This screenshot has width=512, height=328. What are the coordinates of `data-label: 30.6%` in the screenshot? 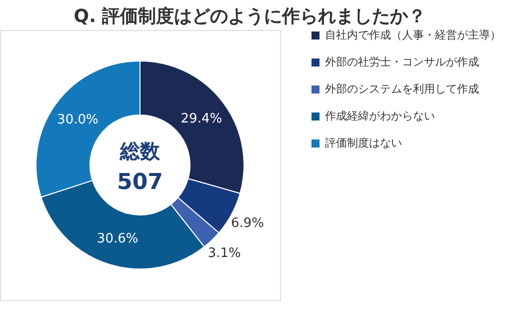 It's located at (117, 239).